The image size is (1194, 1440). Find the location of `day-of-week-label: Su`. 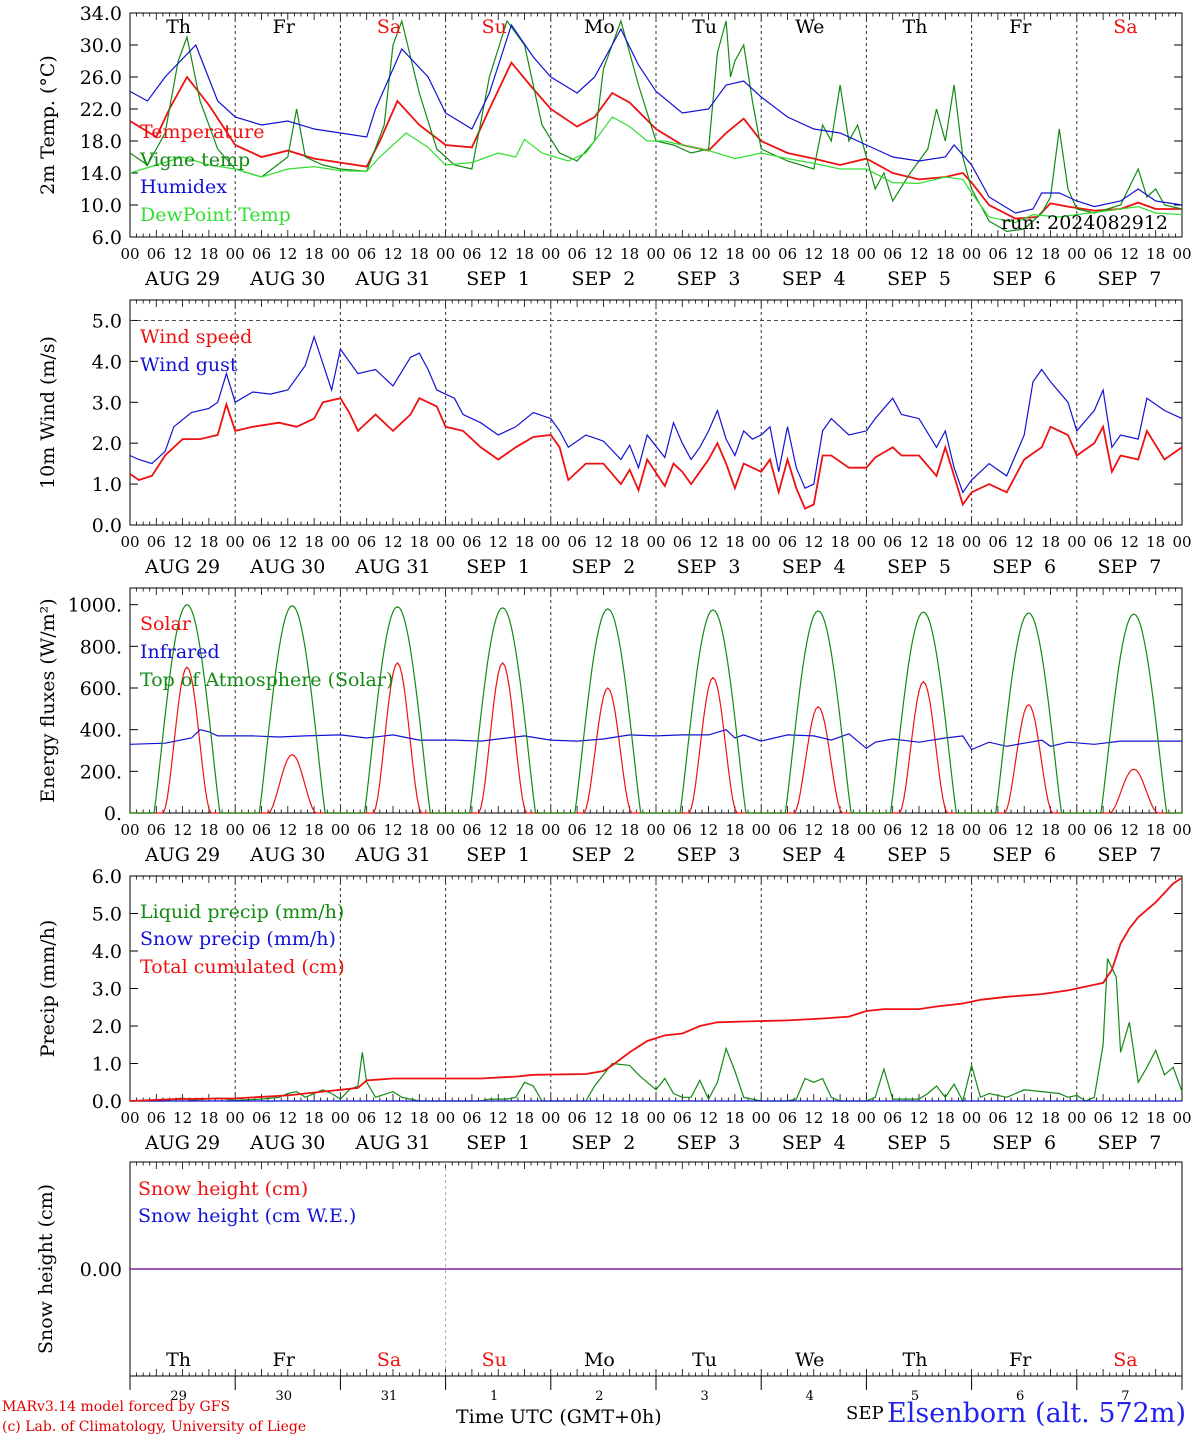

day-of-week-label: Su is located at coordinates (494, 27).